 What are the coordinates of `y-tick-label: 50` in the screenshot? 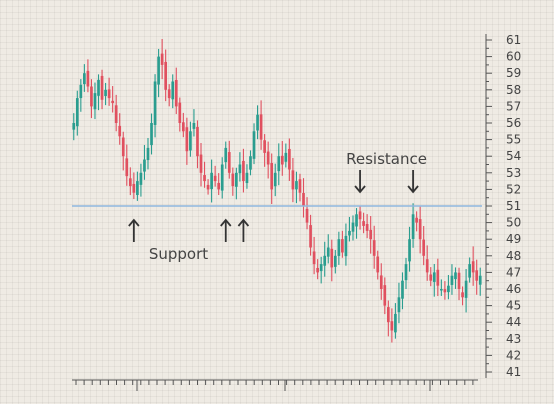 It's located at (513, 223).